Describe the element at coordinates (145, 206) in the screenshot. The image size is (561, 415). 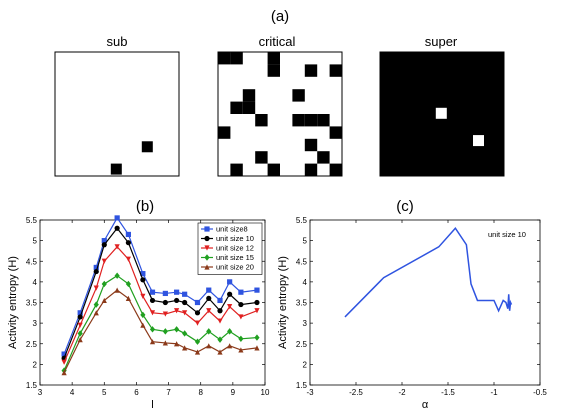
I see `panel-b-label: (b)` at that location.